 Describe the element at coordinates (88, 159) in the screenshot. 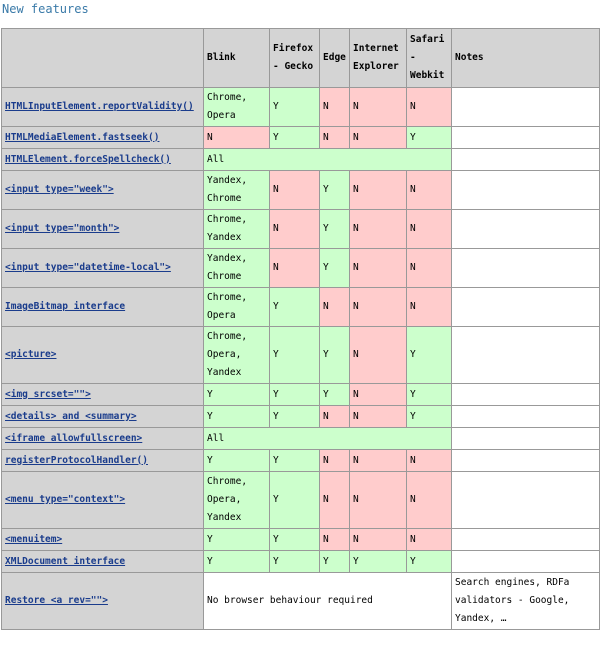

I see `feature-link: HTMLElement.forceSpellcheck()` at that location.